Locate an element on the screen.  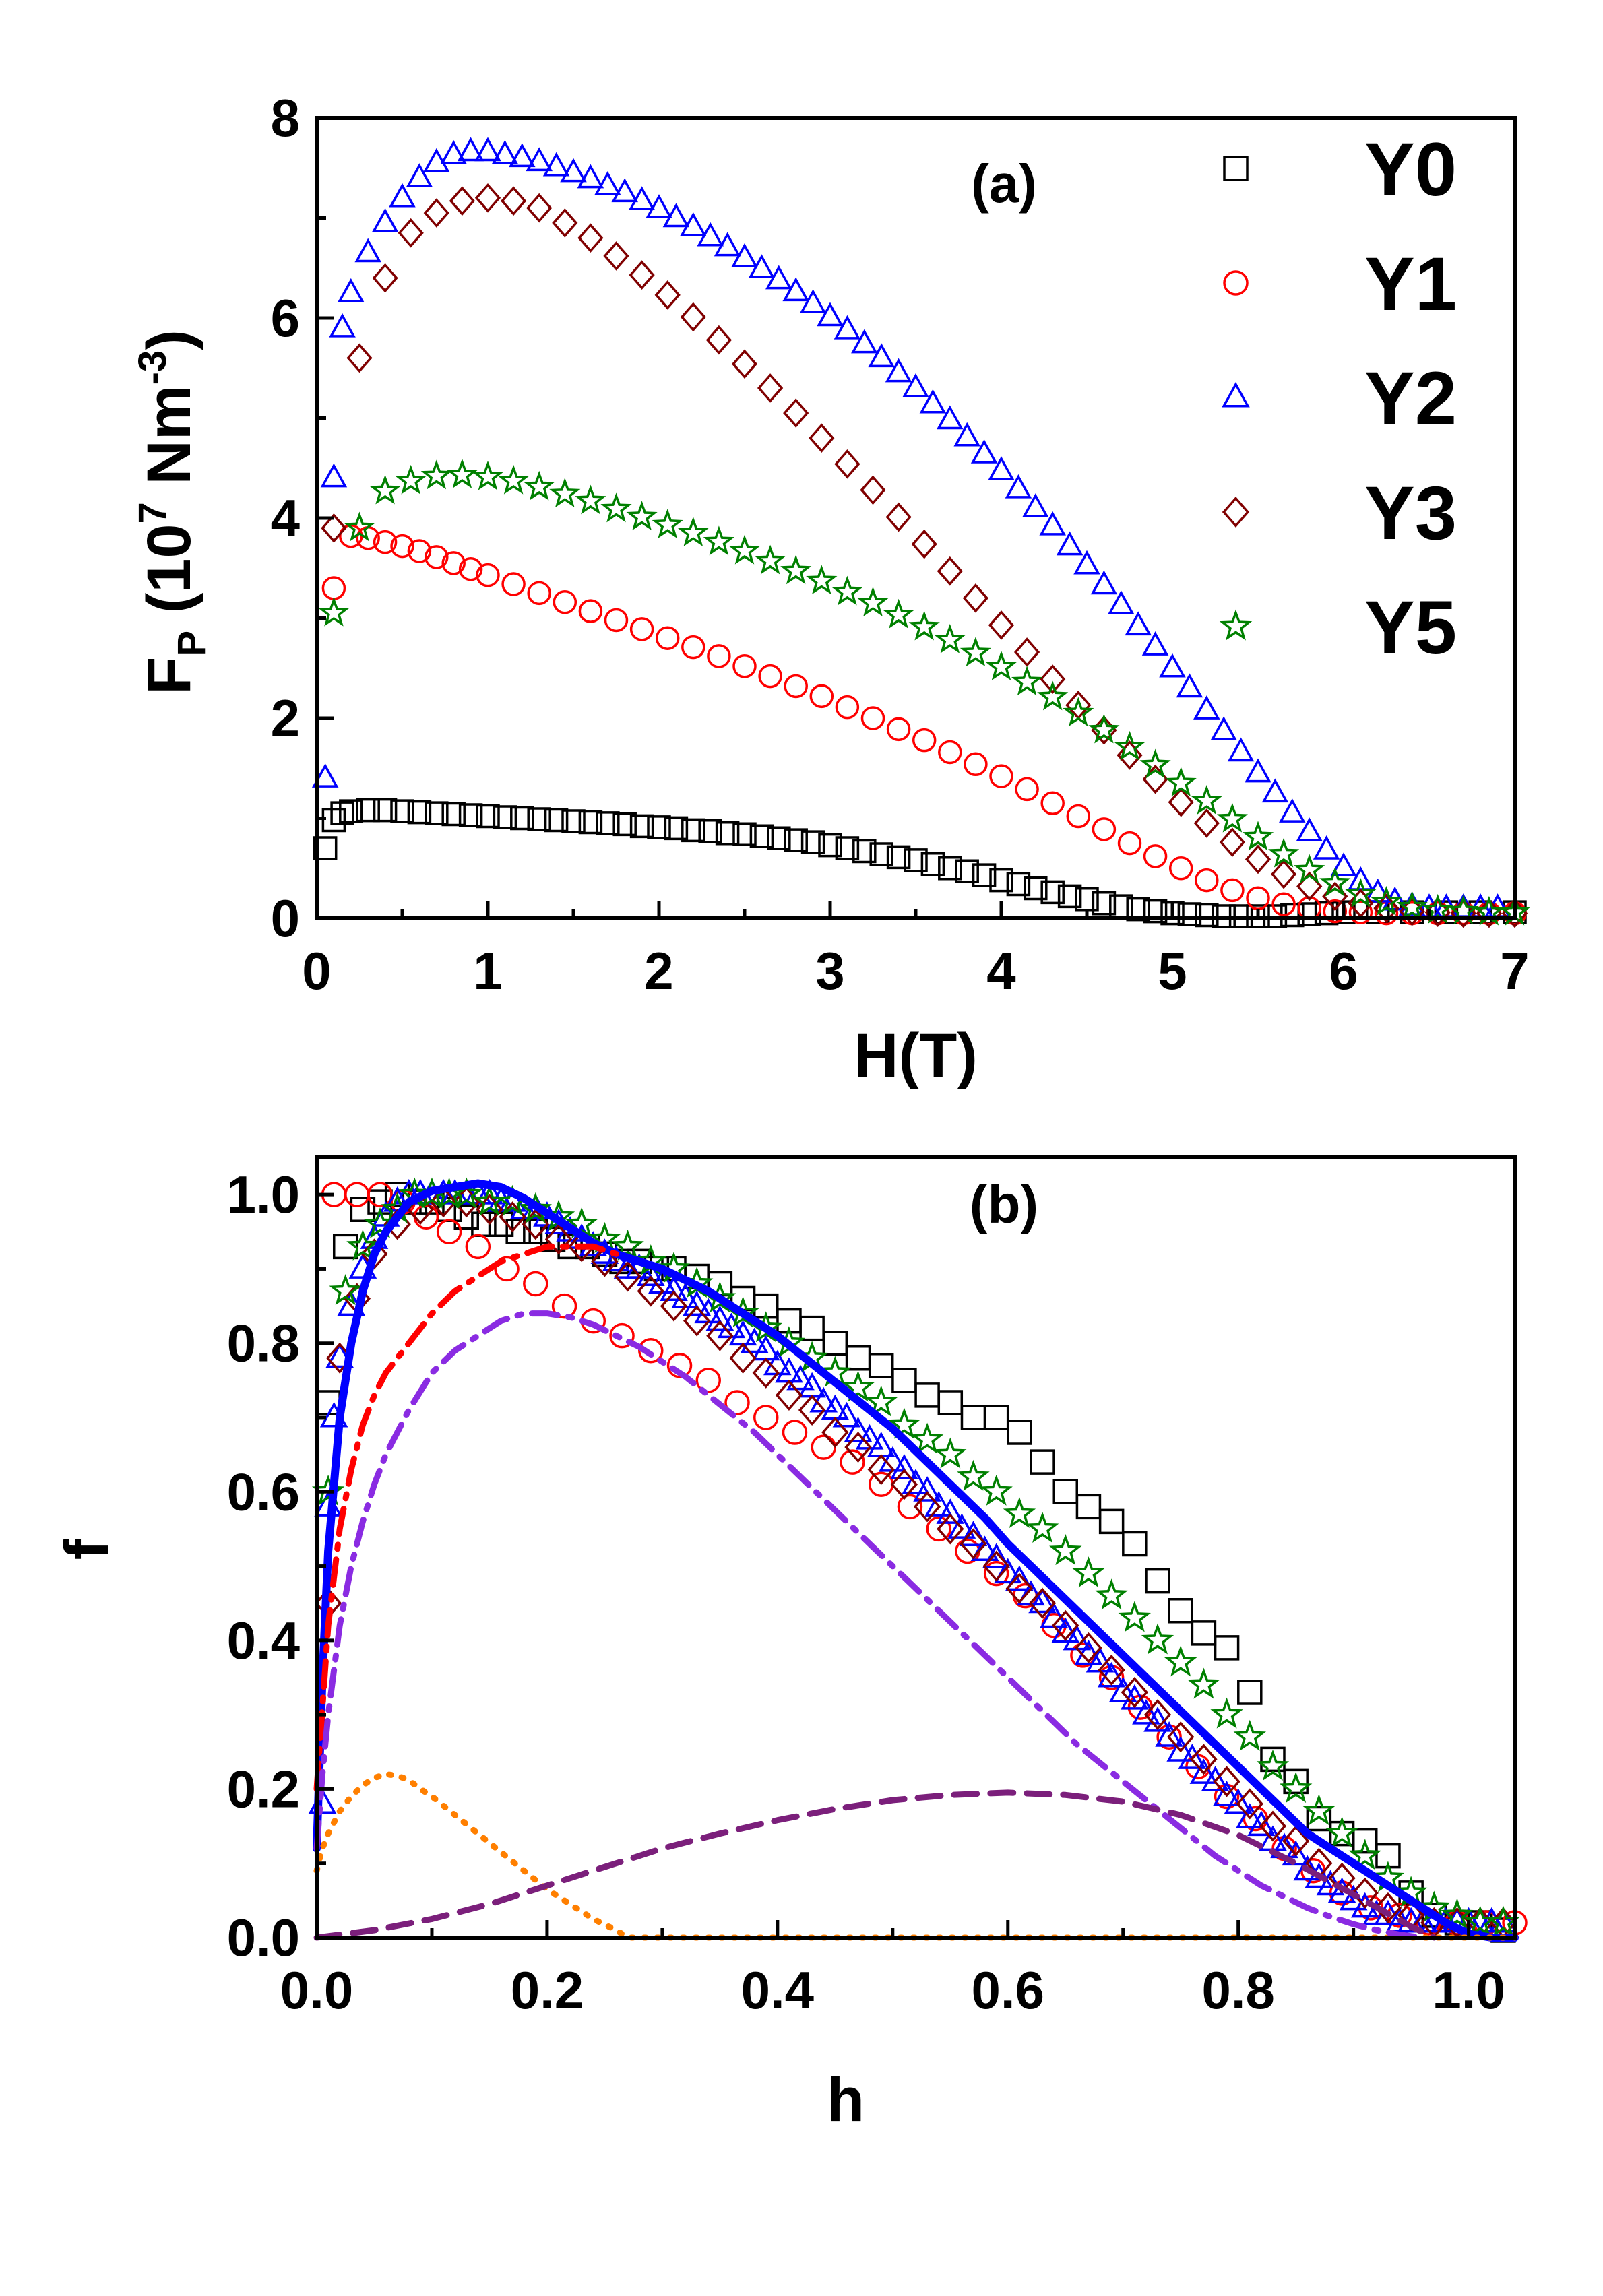
legend-marker-y1 is located at coordinates (1236, 283).